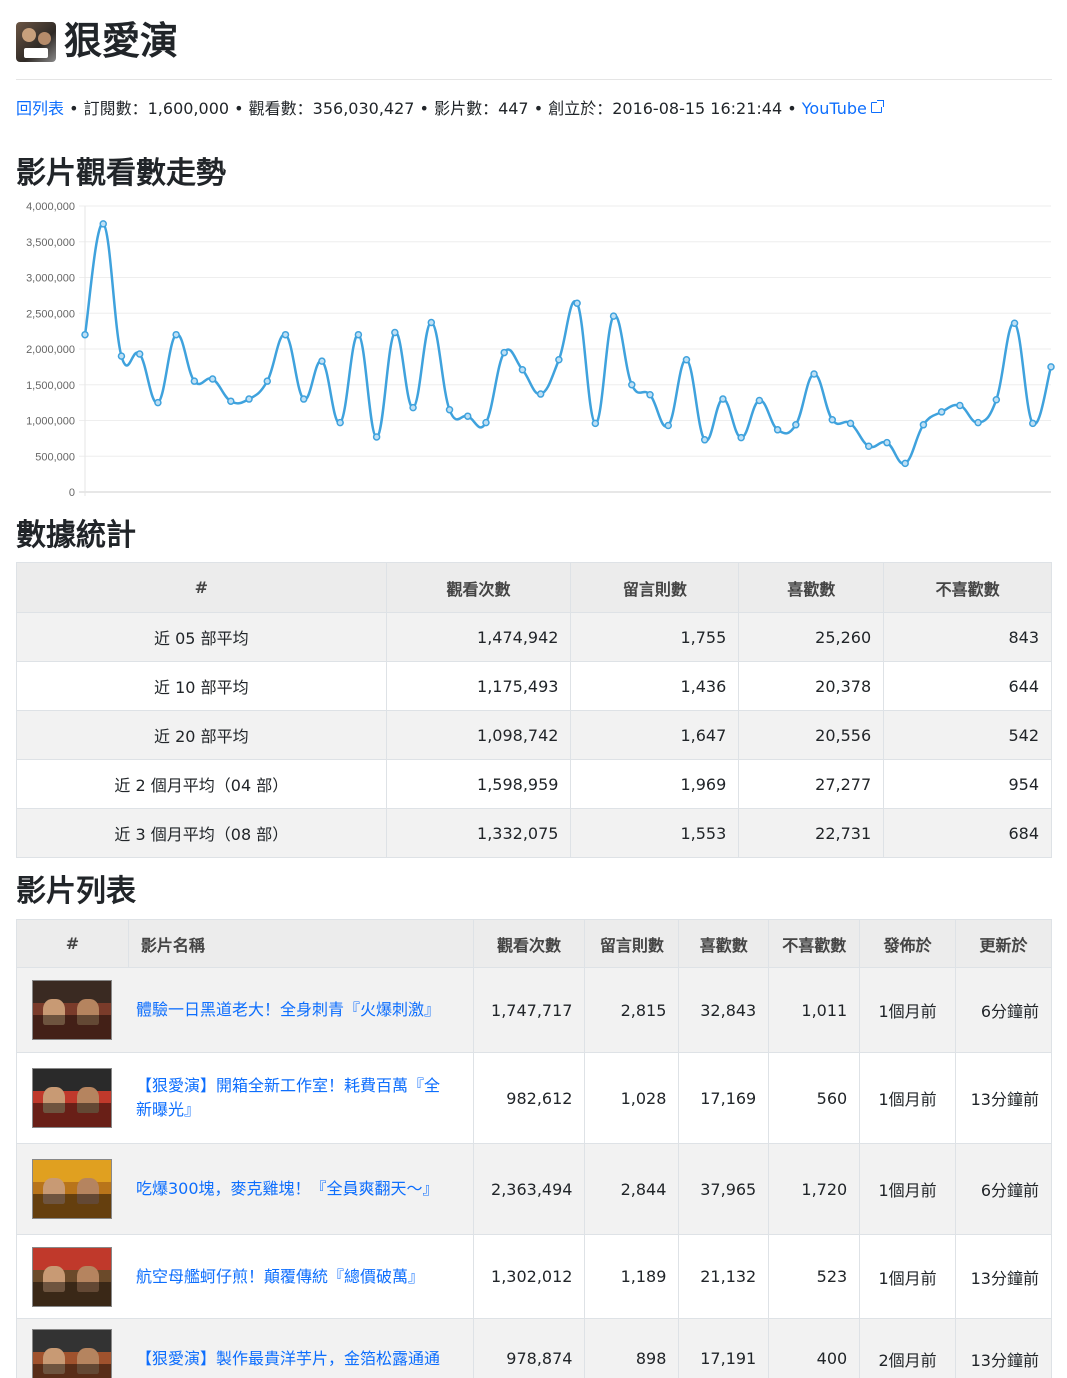 The height and width of the screenshot is (1378, 1067). Describe the element at coordinates (201, 735) in the screenshot. I see `stats-label: 近 20 部平均` at that location.